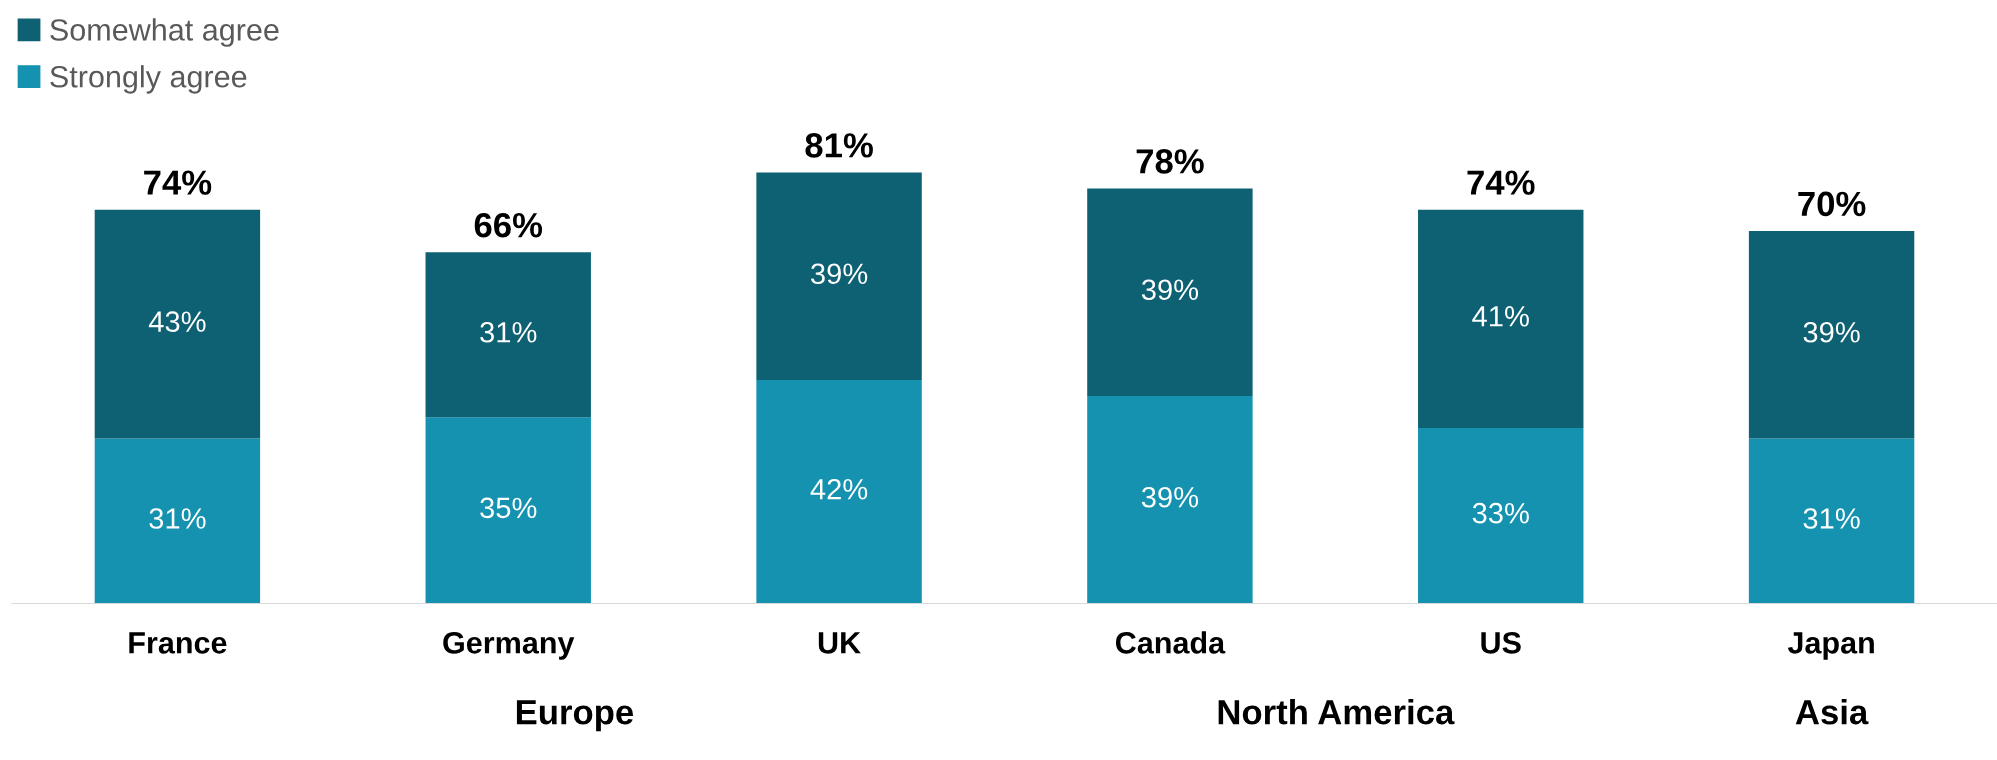  I want to click on data-label: 33%, so click(1500, 513).